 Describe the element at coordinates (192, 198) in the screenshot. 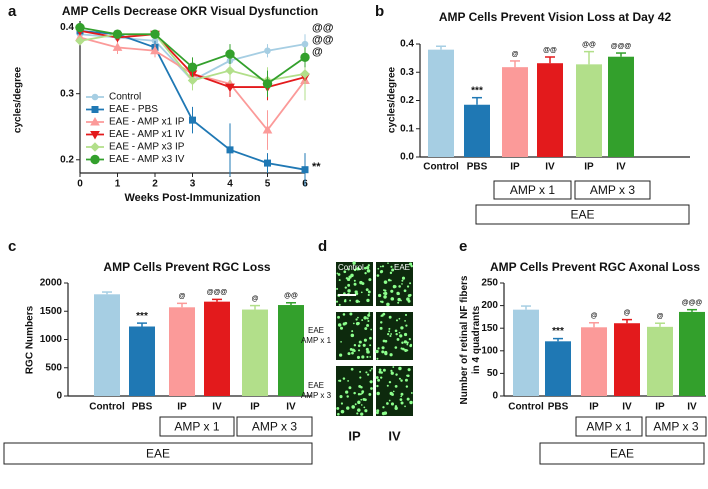

I see `x-axis-label: Weeks Post-Immunization` at that location.